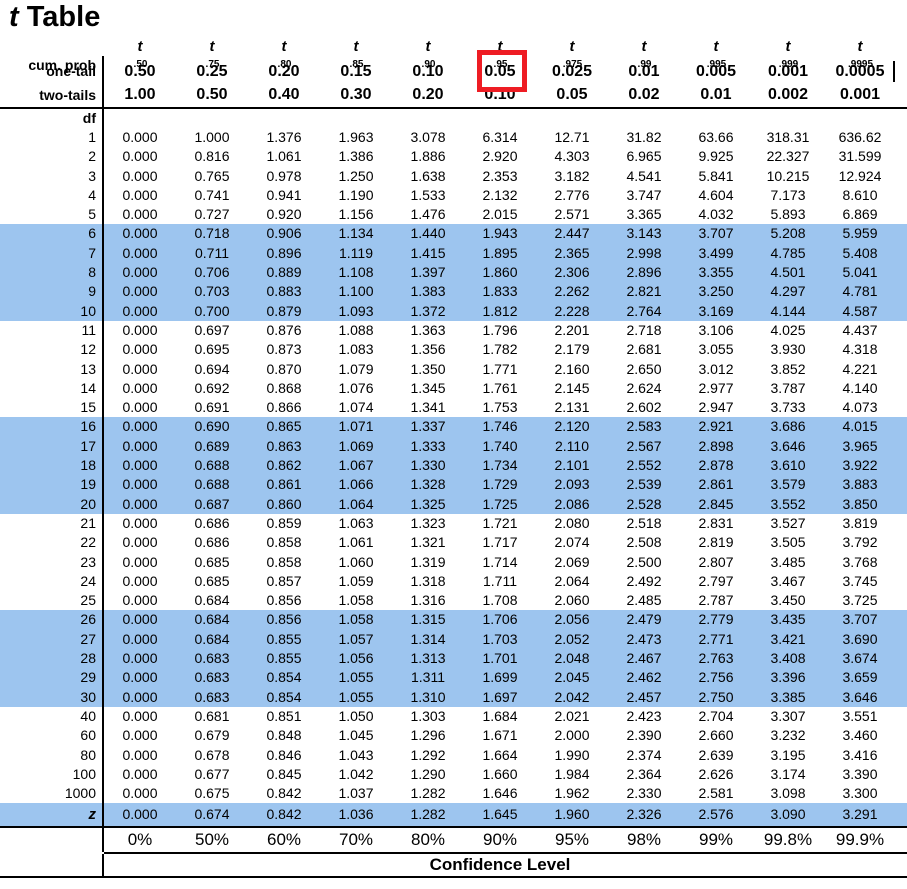 The width and height of the screenshot is (907, 889). I want to click on t-value: 5.893, so click(788, 214).